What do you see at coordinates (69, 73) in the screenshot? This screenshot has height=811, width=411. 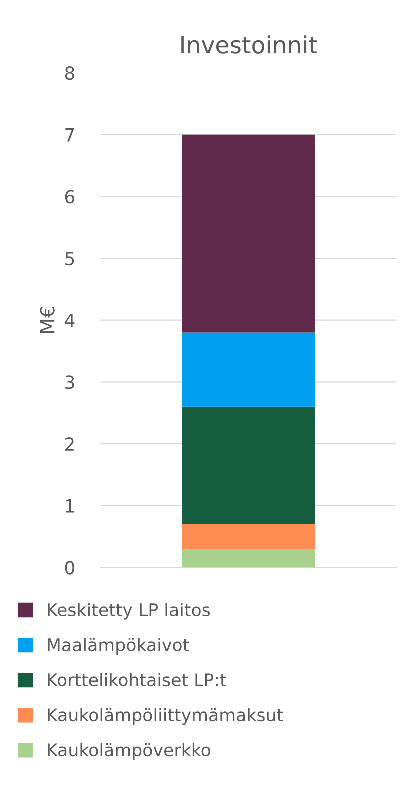 I see `y-tick-label: 8` at bounding box center [69, 73].